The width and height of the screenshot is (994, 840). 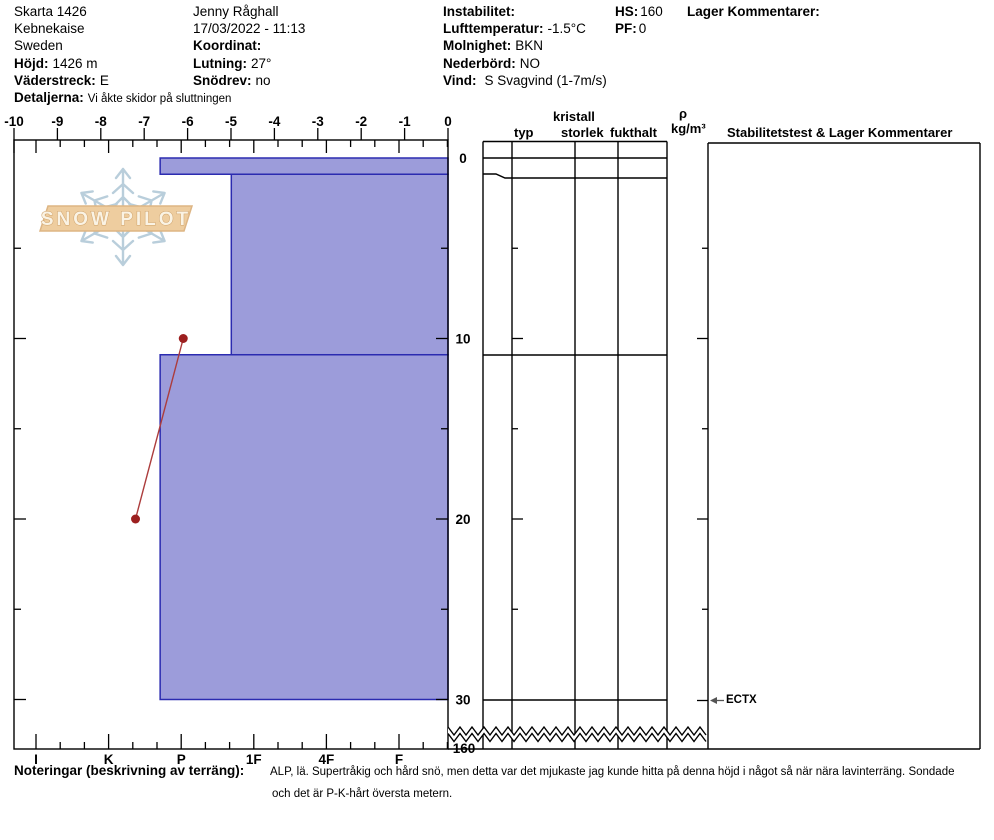 I want to click on temp-axis-label: -6, so click(x=188, y=121).